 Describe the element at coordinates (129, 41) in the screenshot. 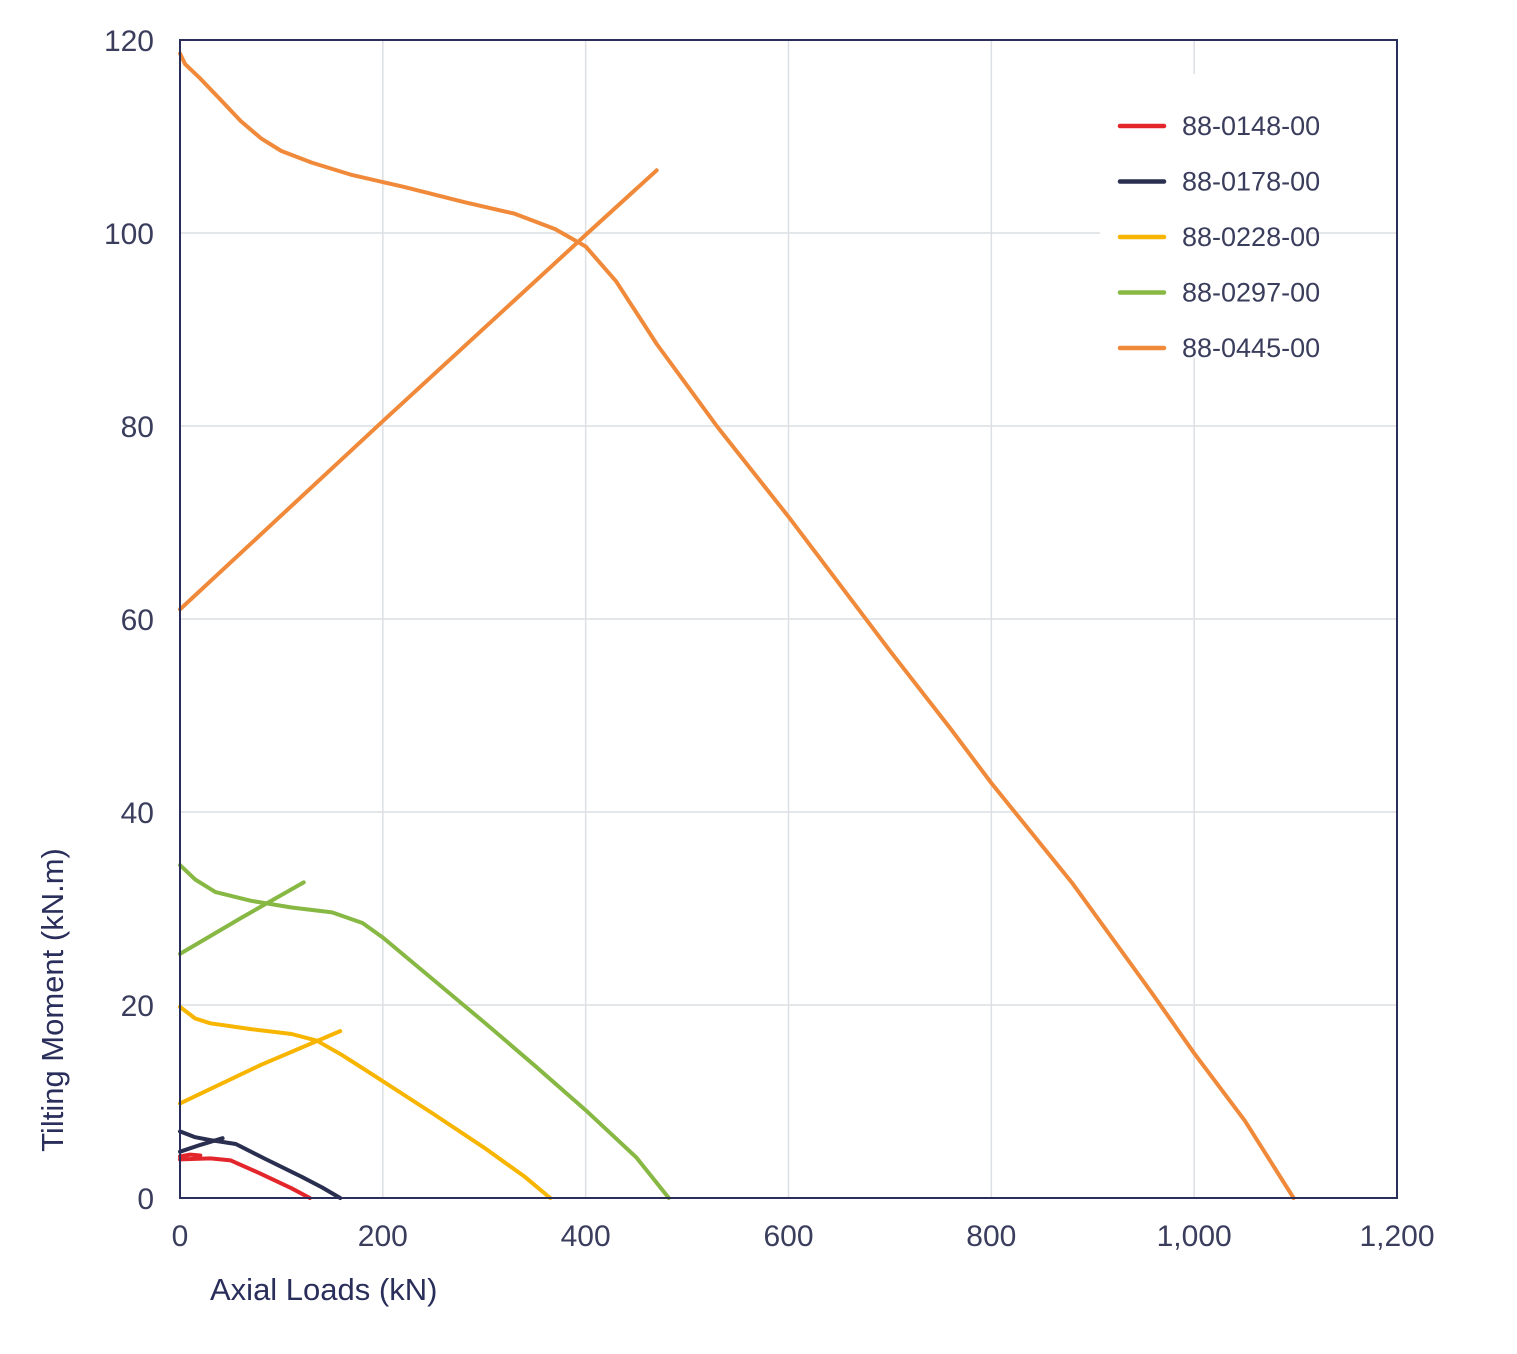

I see `y-tick-label: 120` at that location.